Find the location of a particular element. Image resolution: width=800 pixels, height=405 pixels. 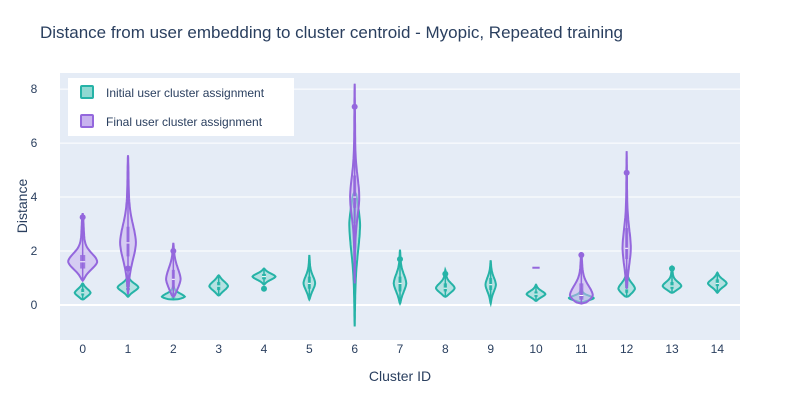

legend-label-initial: Initial user cluster assignment is located at coordinates (185, 93).